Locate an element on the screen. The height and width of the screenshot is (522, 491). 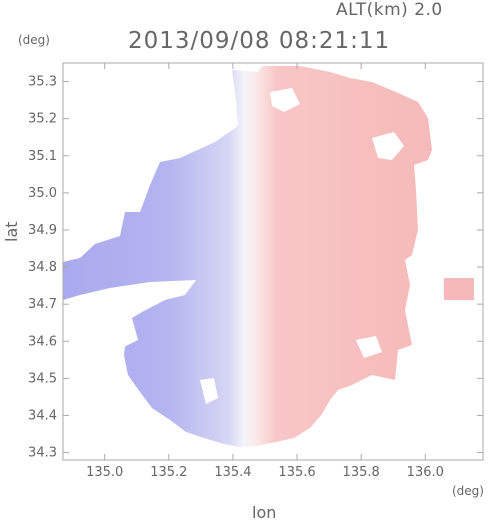
y-tick-label: 34.9 is located at coordinates (42, 230).